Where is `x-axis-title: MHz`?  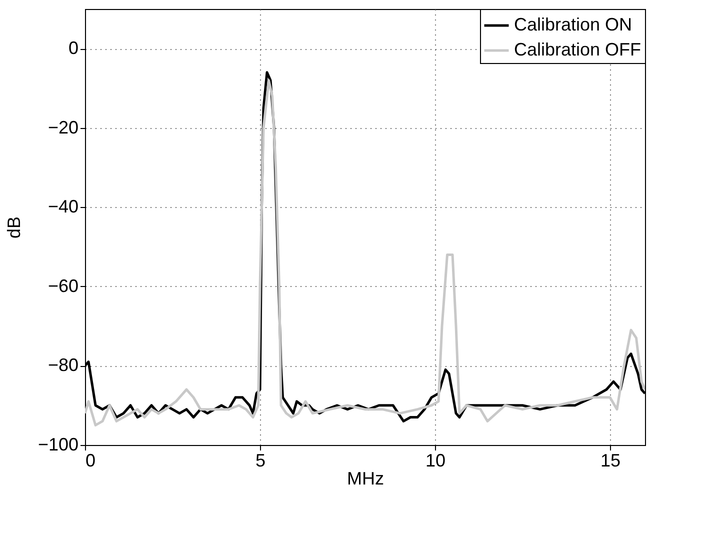 x-axis-title: MHz is located at coordinates (365, 478).